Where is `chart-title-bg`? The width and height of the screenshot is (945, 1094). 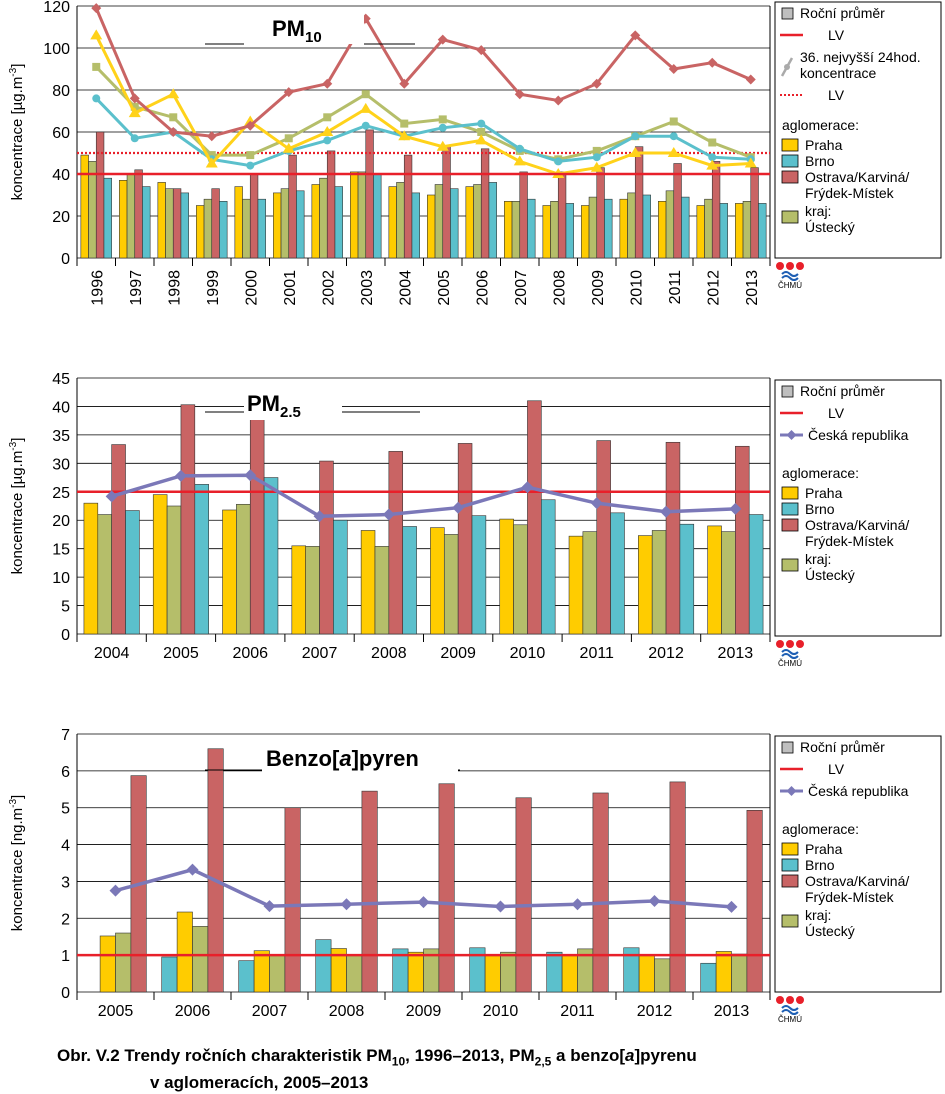
chart-title-bg is located at coordinates (304, 28).